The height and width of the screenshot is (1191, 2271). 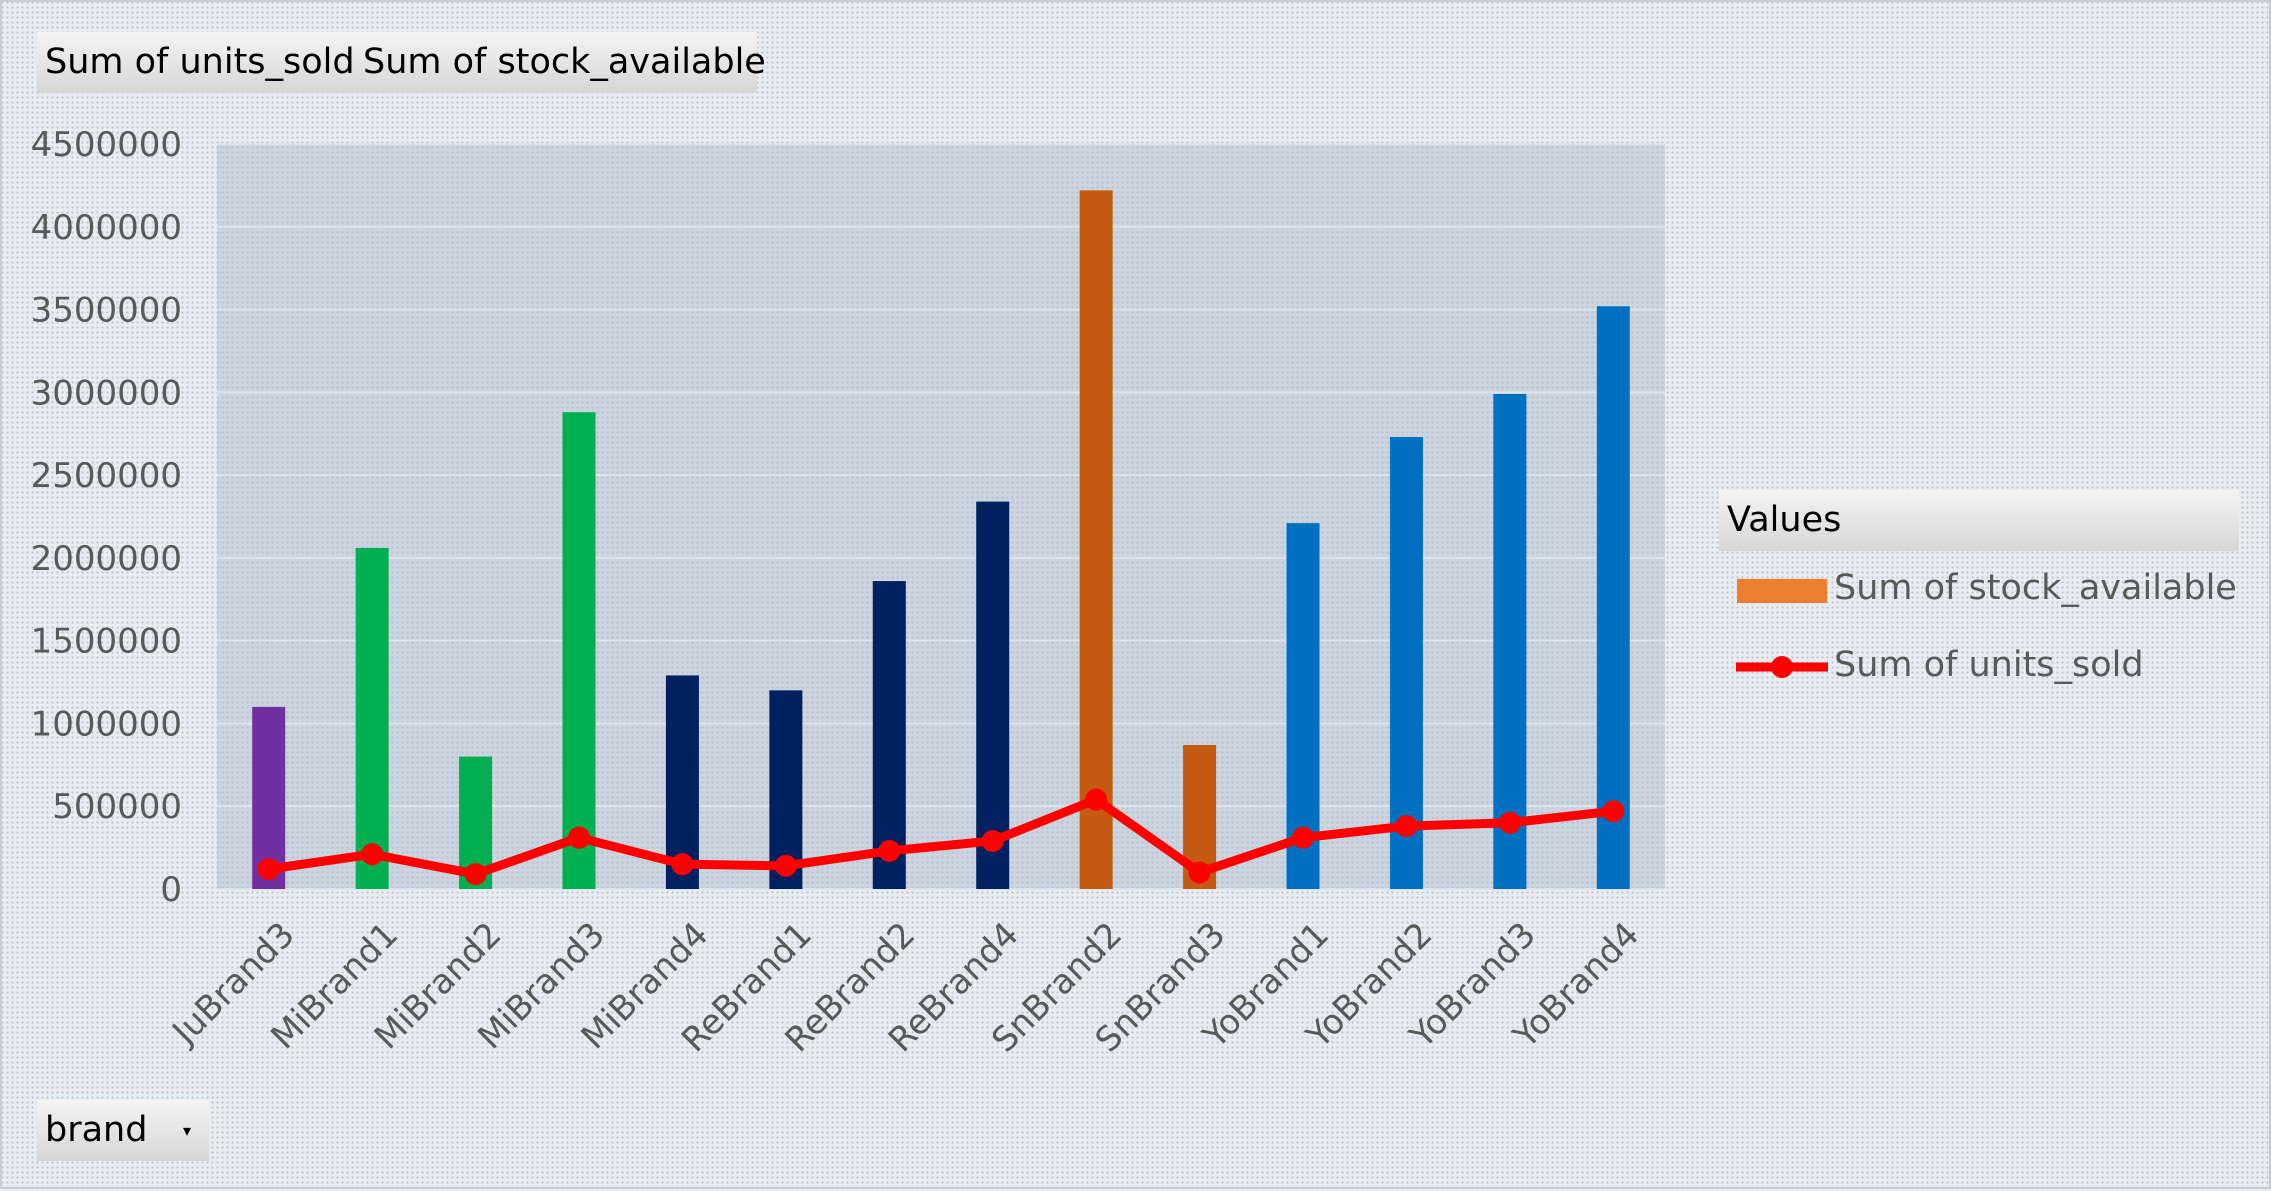 I want to click on point-MiBrand3, so click(x=579, y=837).